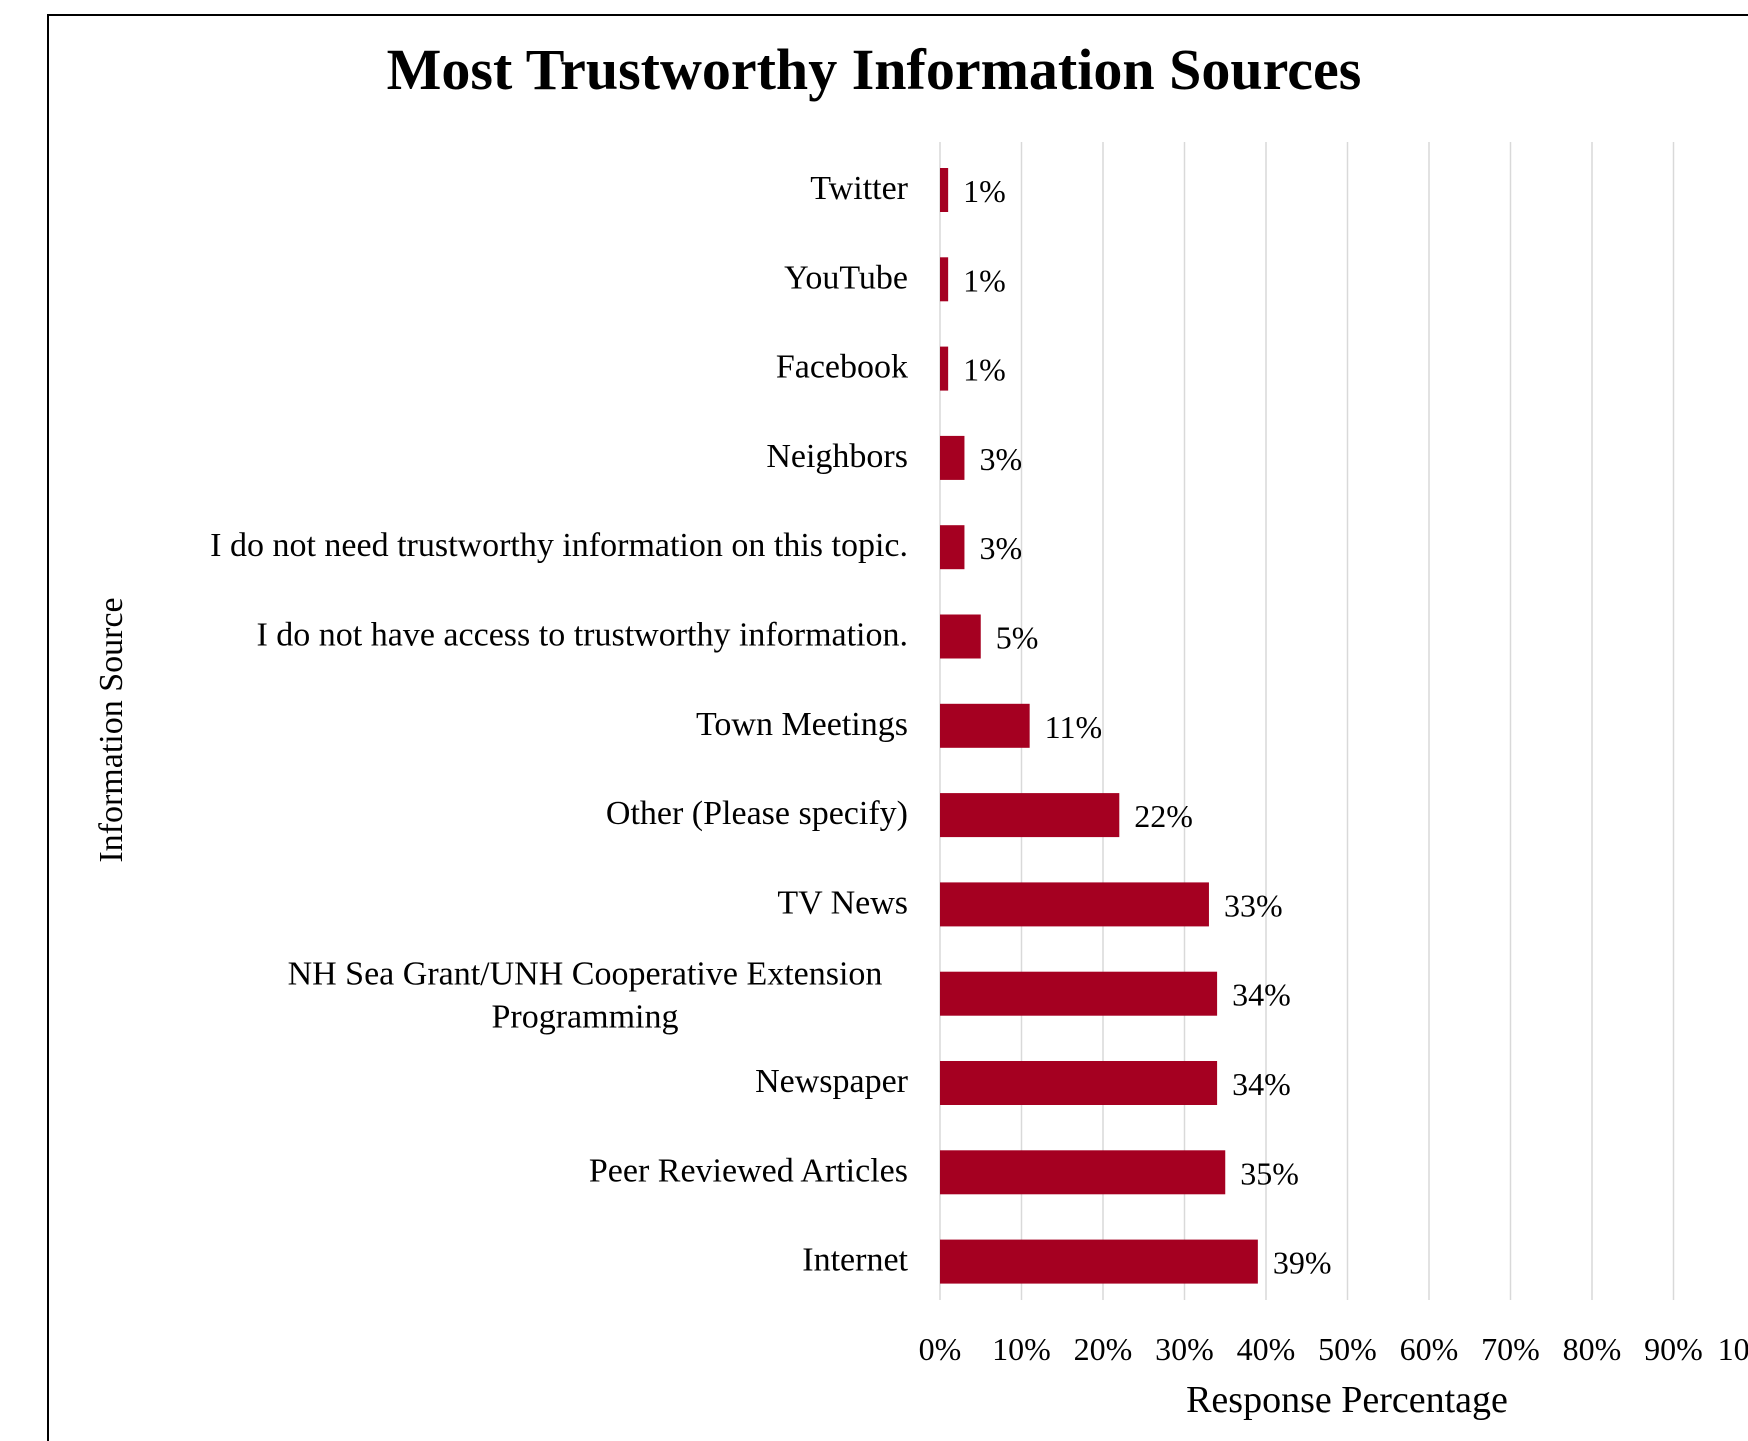 The width and height of the screenshot is (1748, 1441). Describe the element at coordinates (940, 1349) in the screenshot. I see `x-tick-label: 0%` at that location.